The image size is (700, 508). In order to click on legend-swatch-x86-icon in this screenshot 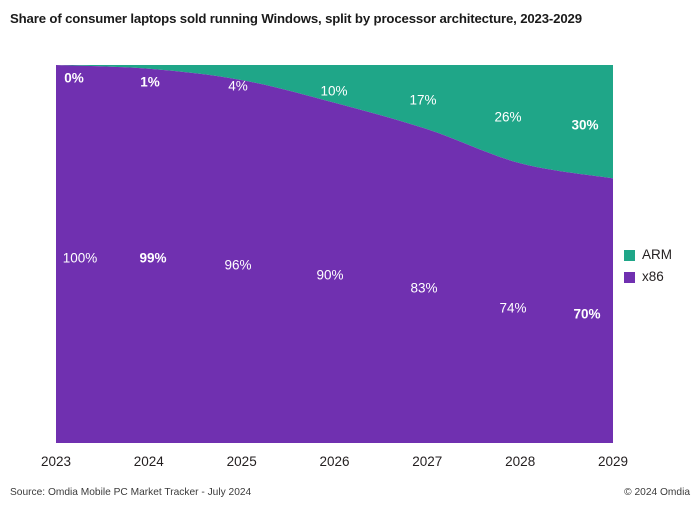, I will do `click(629, 277)`.